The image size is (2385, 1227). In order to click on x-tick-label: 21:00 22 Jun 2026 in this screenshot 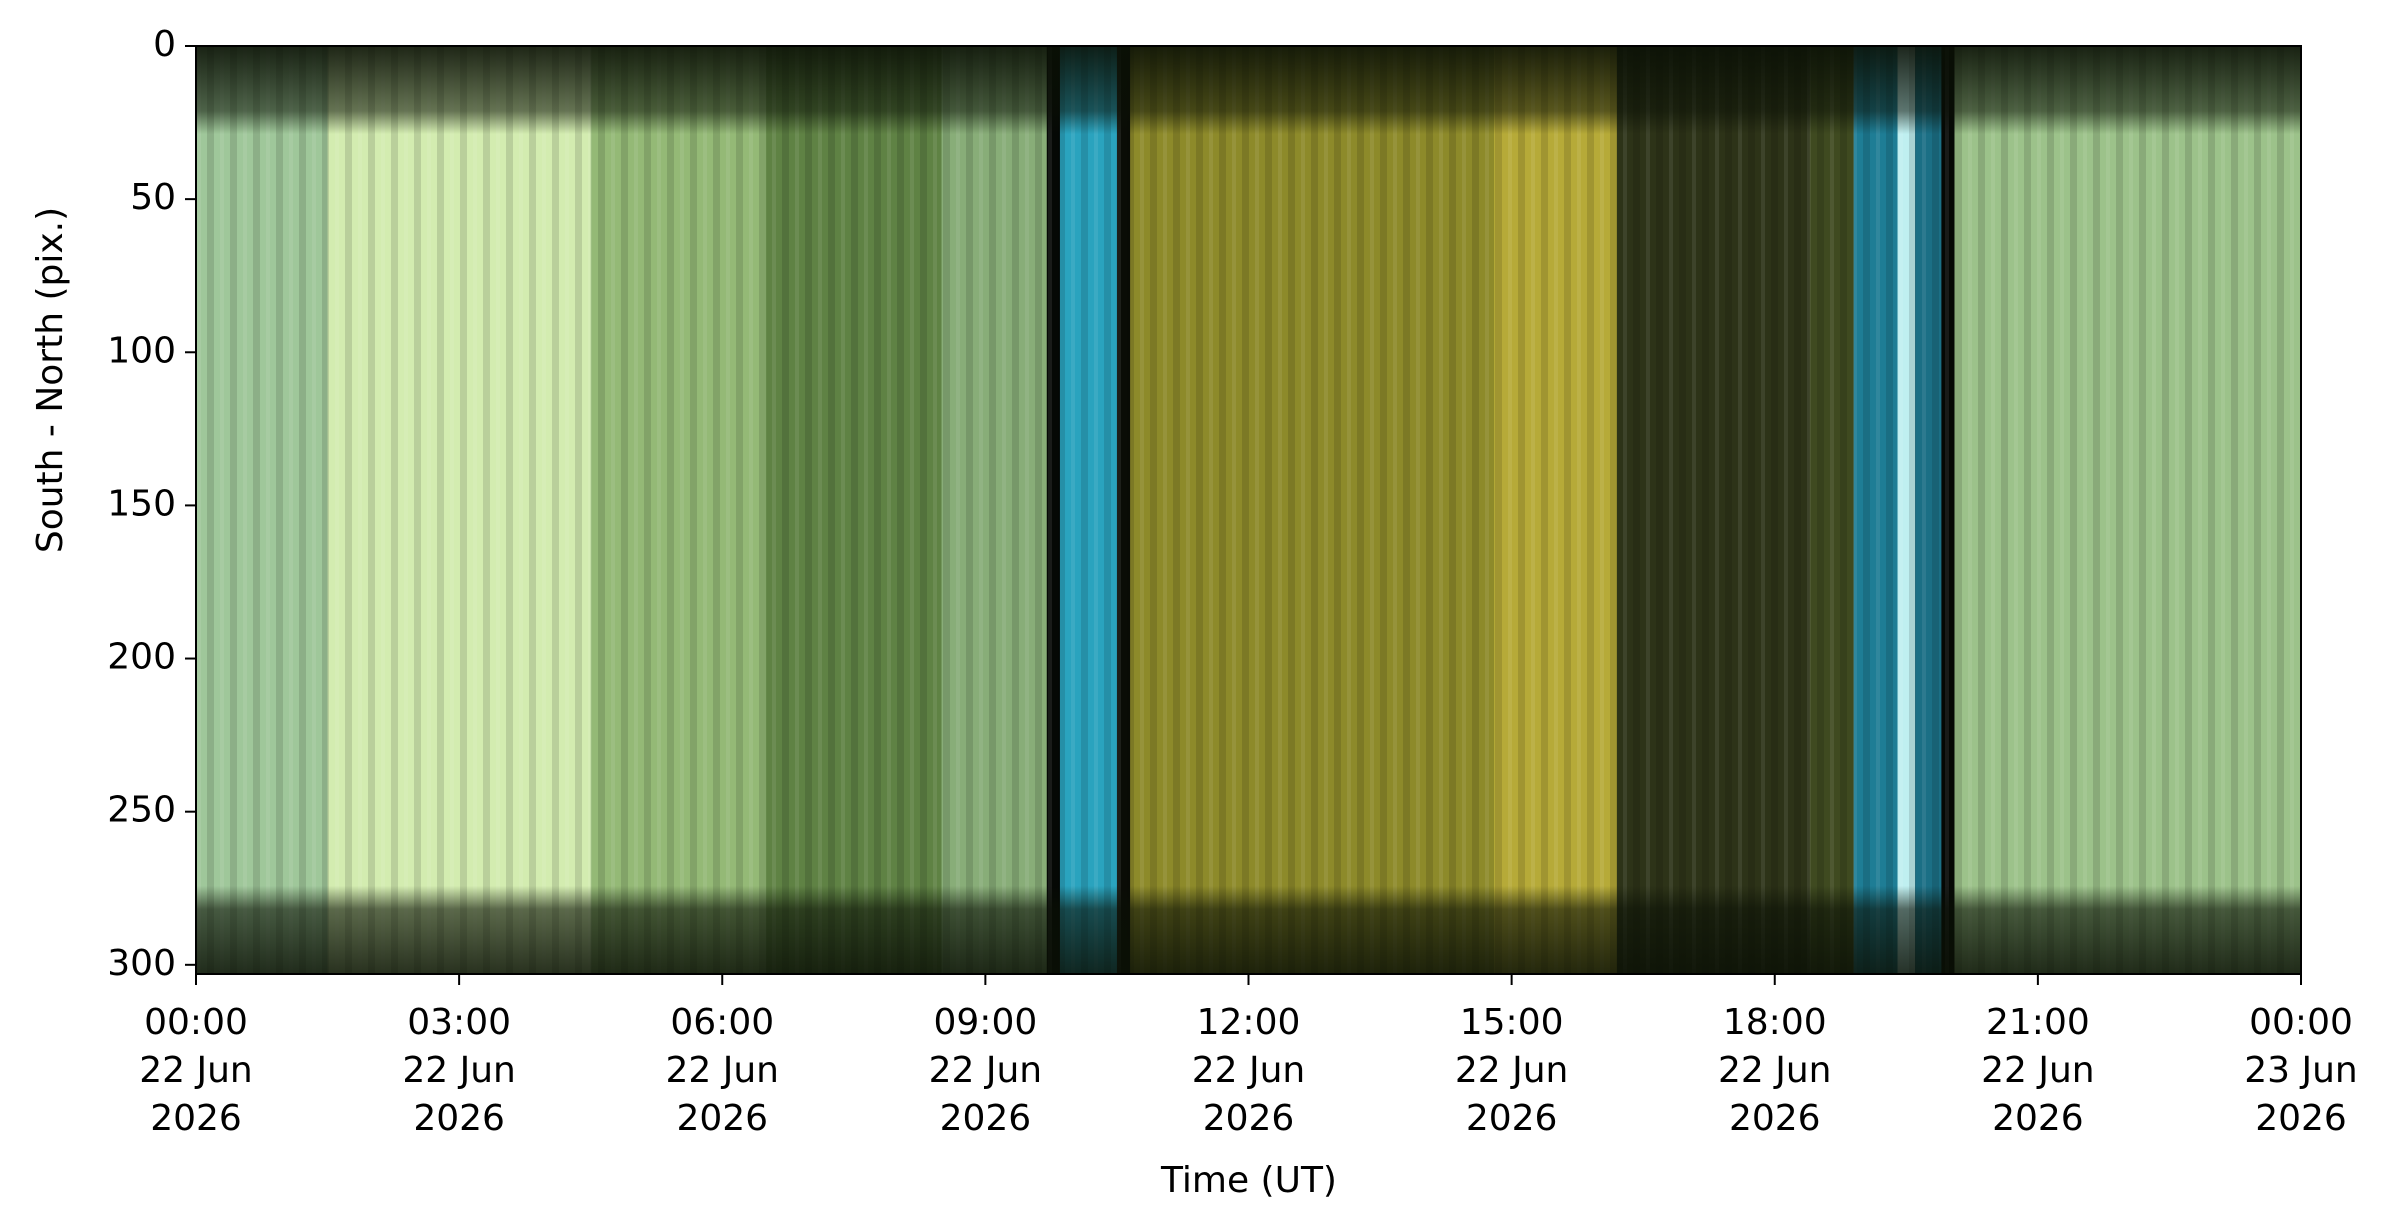, I will do `click(2038, 1070)`.